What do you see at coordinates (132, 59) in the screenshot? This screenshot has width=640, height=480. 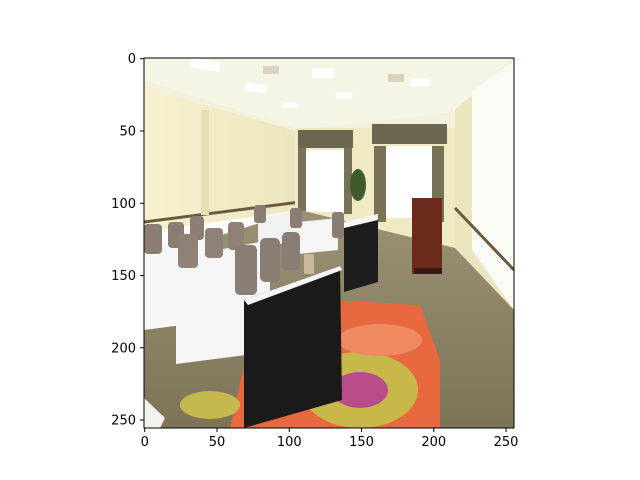 I see `y-tick-label: 0` at bounding box center [132, 59].